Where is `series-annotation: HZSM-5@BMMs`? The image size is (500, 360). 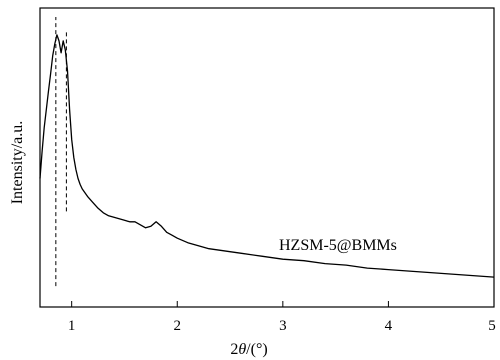
series-annotation: HZSM-5@BMMs is located at coordinates (338, 245).